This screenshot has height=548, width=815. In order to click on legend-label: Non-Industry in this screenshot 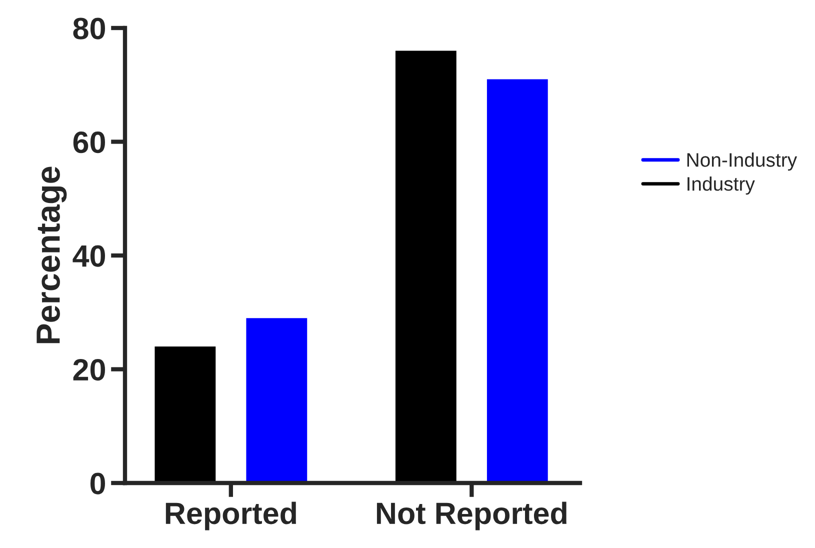, I will do `click(742, 161)`.